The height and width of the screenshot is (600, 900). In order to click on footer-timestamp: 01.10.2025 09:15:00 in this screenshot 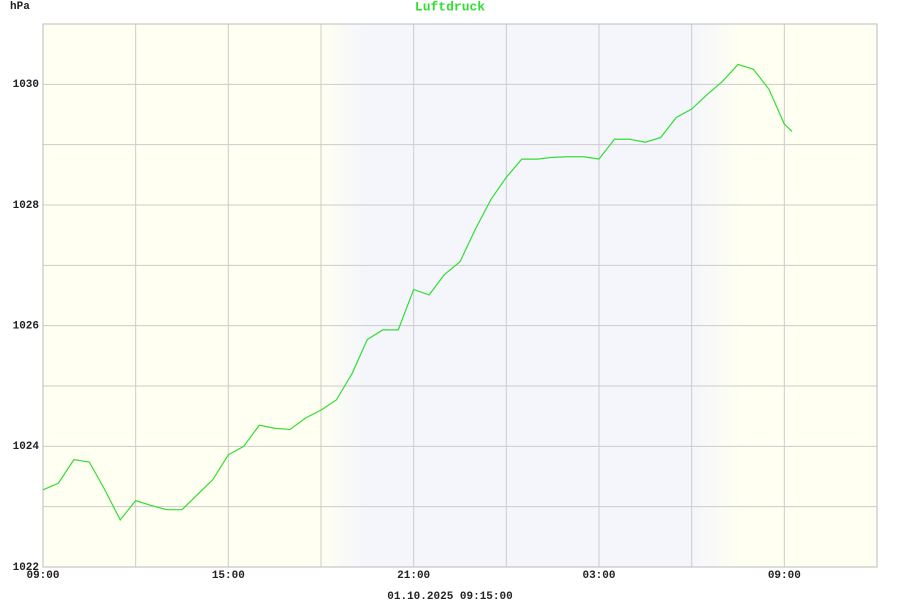, I will do `click(449, 595)`.